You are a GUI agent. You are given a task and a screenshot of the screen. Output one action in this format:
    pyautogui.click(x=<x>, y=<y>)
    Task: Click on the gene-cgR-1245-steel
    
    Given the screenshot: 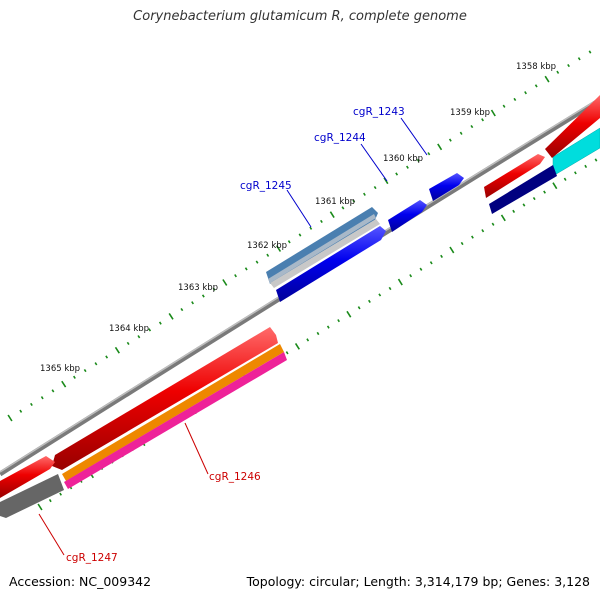 What is the action you would take?
    pyautogui.click(x=323, y=247)
    